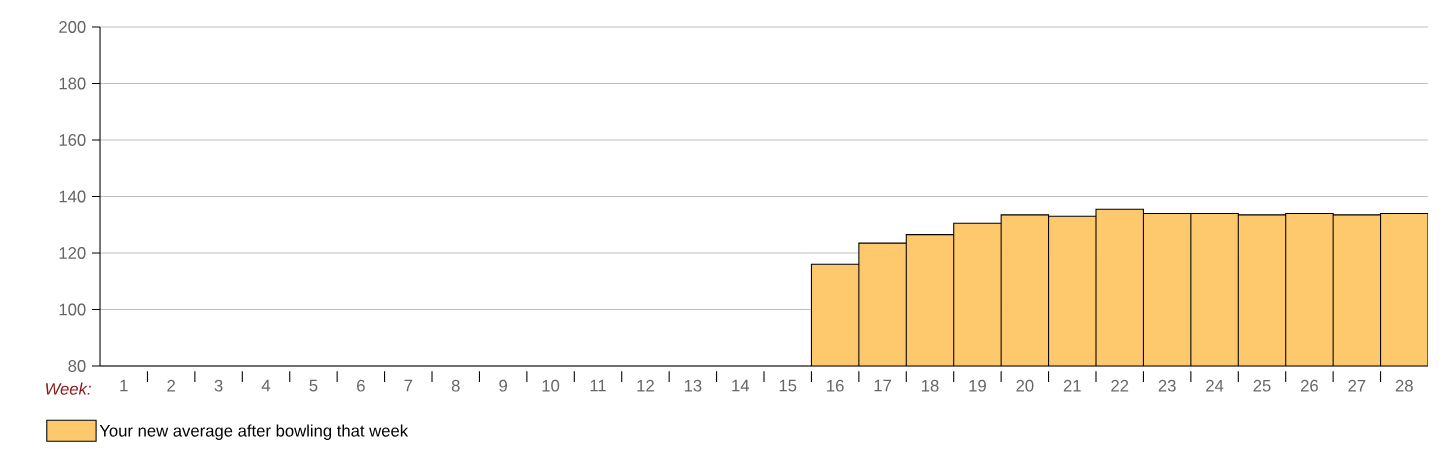 The width and height of the screenshot is (1449, 449). Describe the element at coordinates (72, 83) in the screenshot. I see `y-tick-label: 180` at that location.